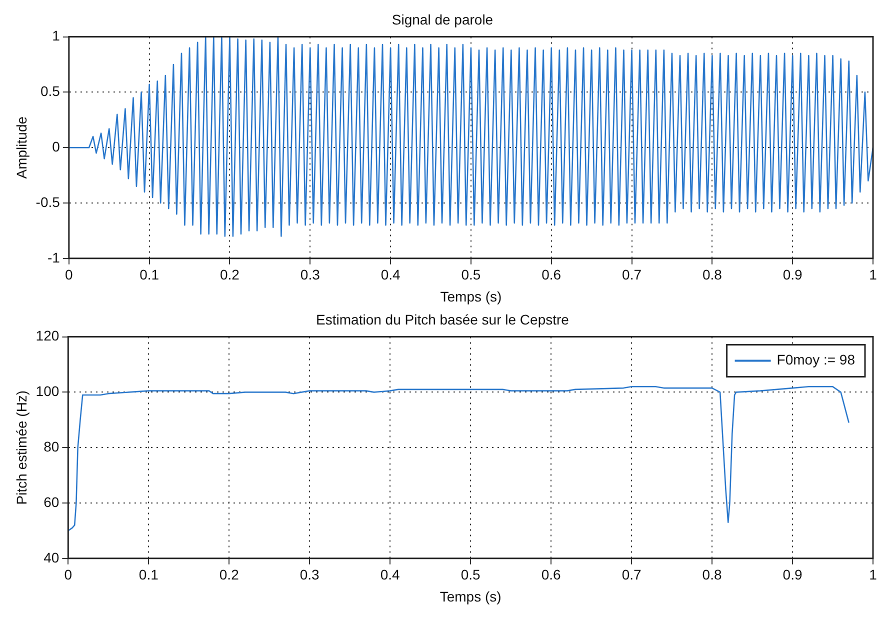 This screenshot has width=893, height=625. Describe the element at coordinates (56, 146) in the screenshot. I see `y-tick-label: 0` at that location.